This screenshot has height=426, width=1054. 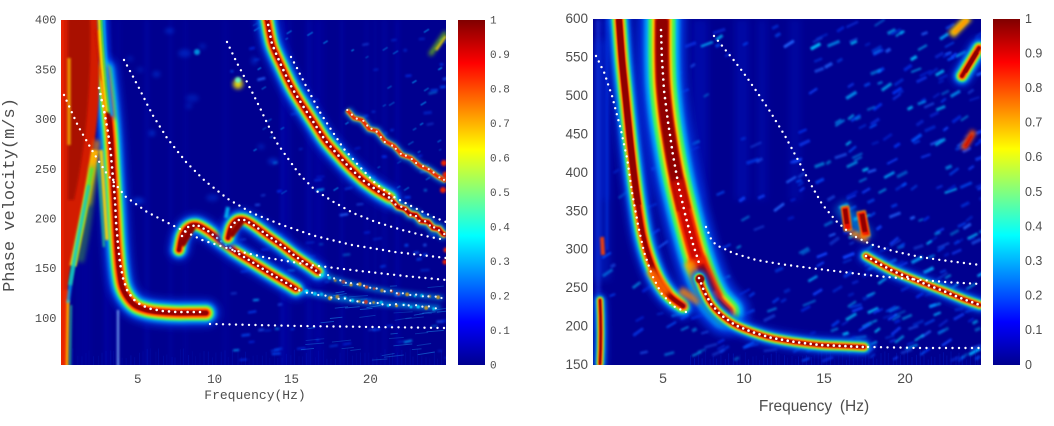 I want to click on svg-text: 100, so click(x=46, y=319).